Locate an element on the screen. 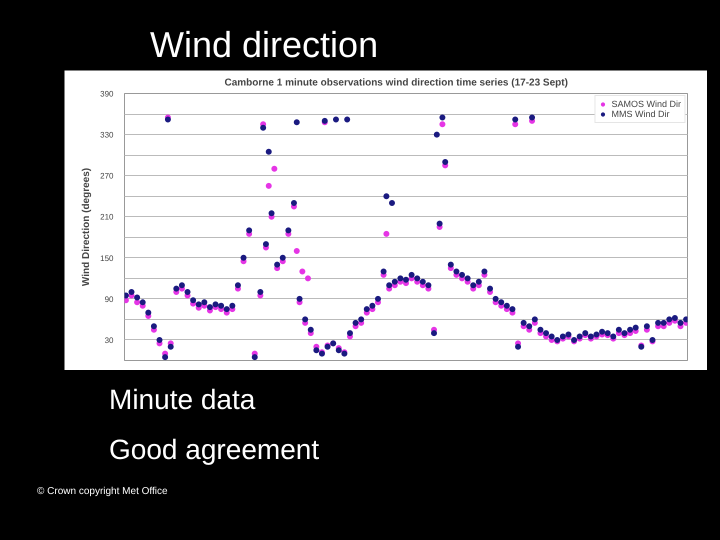 The width and height of the screenshot is (720, 540). y-axis-title: Wind Direction (degrees) is located at coordinates (86, 227).